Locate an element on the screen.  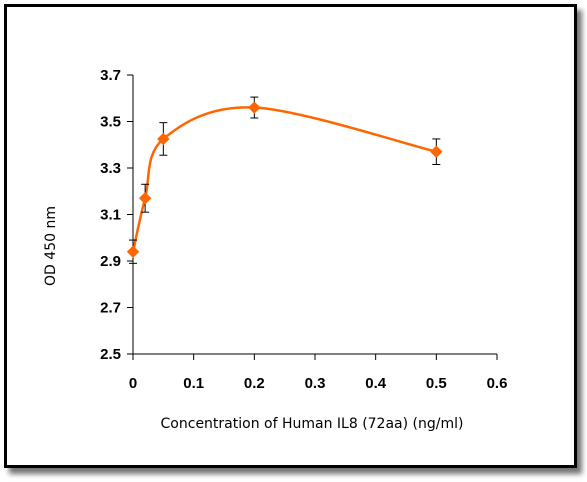
x-tick-label: 0 is located at coordinates (133, 383).